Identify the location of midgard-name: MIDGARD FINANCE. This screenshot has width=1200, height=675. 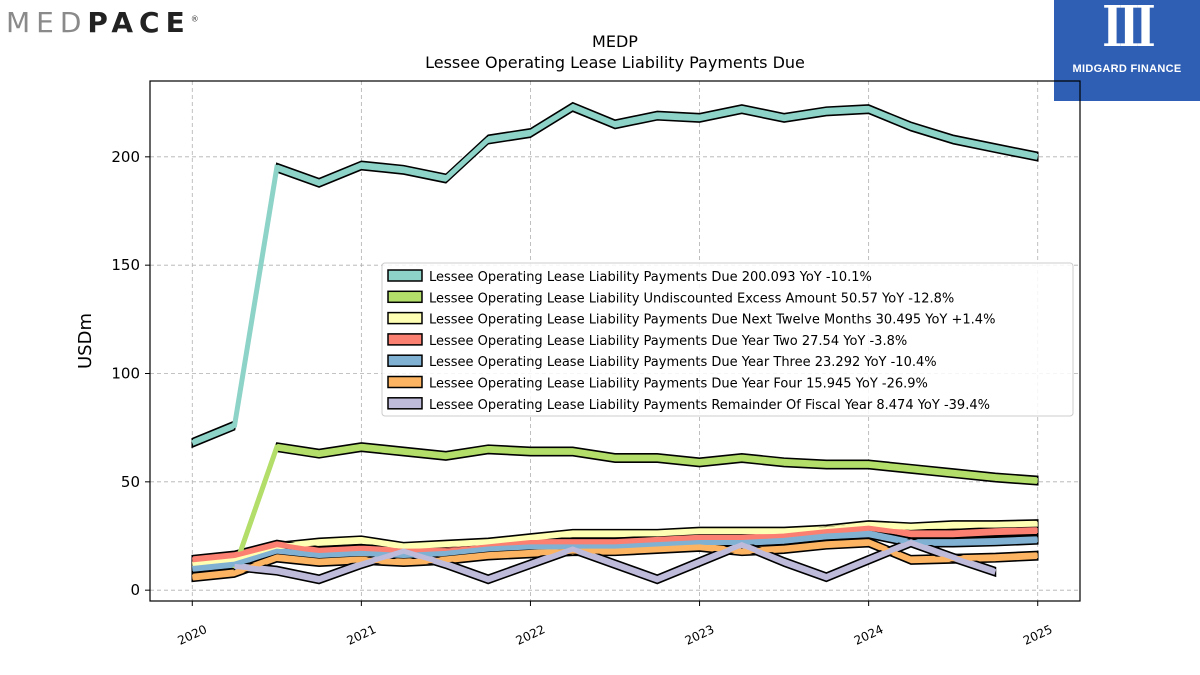
(1127, 69).